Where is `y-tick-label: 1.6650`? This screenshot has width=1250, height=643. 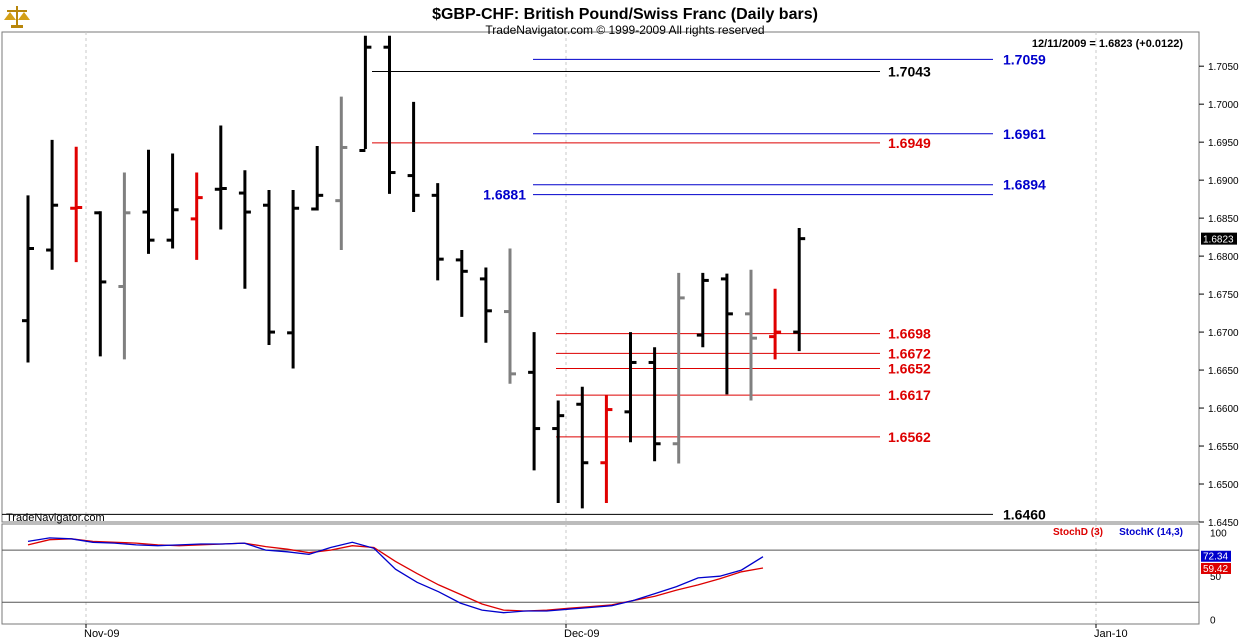
y-tick-label: 1.6650 is located at coordinates (1223, 371).